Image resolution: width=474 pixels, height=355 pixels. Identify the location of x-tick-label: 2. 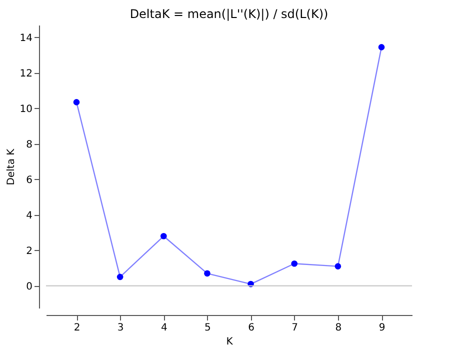
(77, 328).